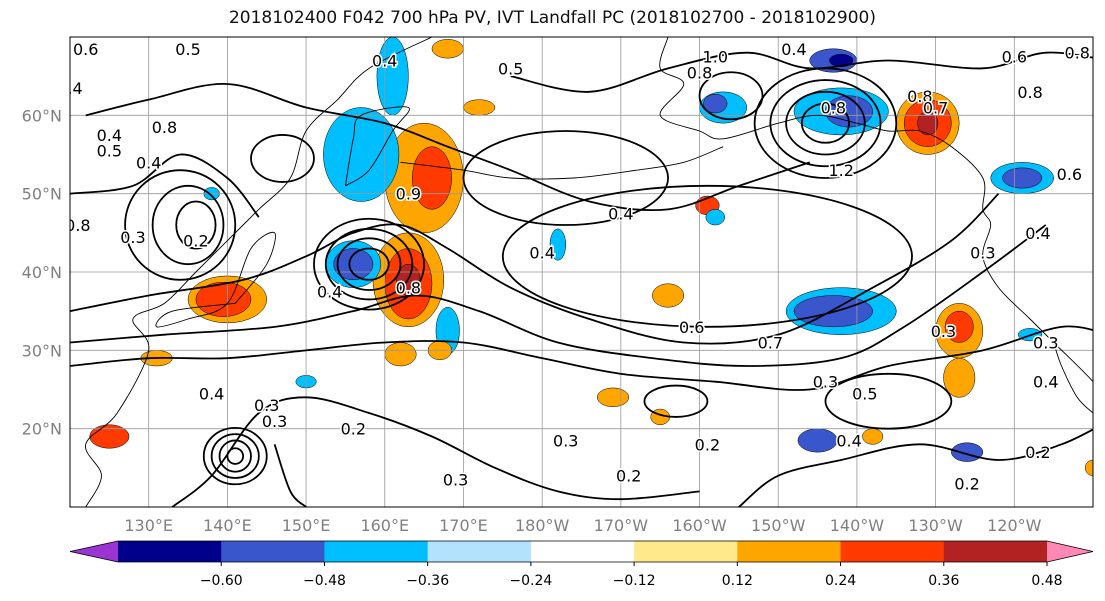  Describe the element at coordinates (306, 525) in the screenshot. I see `longitude-label: 150°E` at that location.